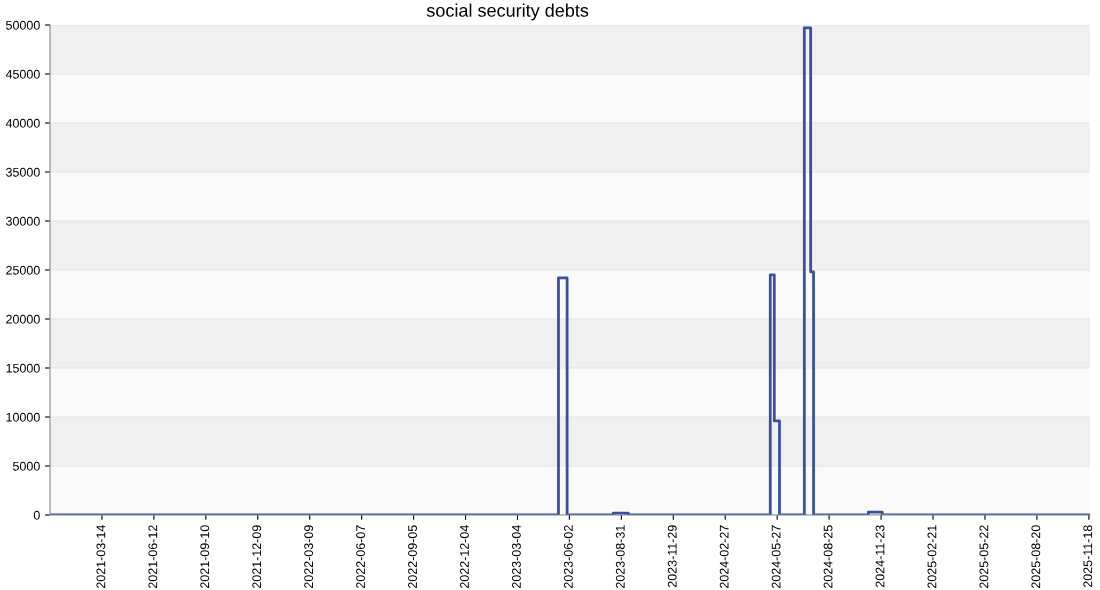  Describe the element at coordinates (23, 417) in the screenshot. I see `y-tick-label: 10000` at that location.